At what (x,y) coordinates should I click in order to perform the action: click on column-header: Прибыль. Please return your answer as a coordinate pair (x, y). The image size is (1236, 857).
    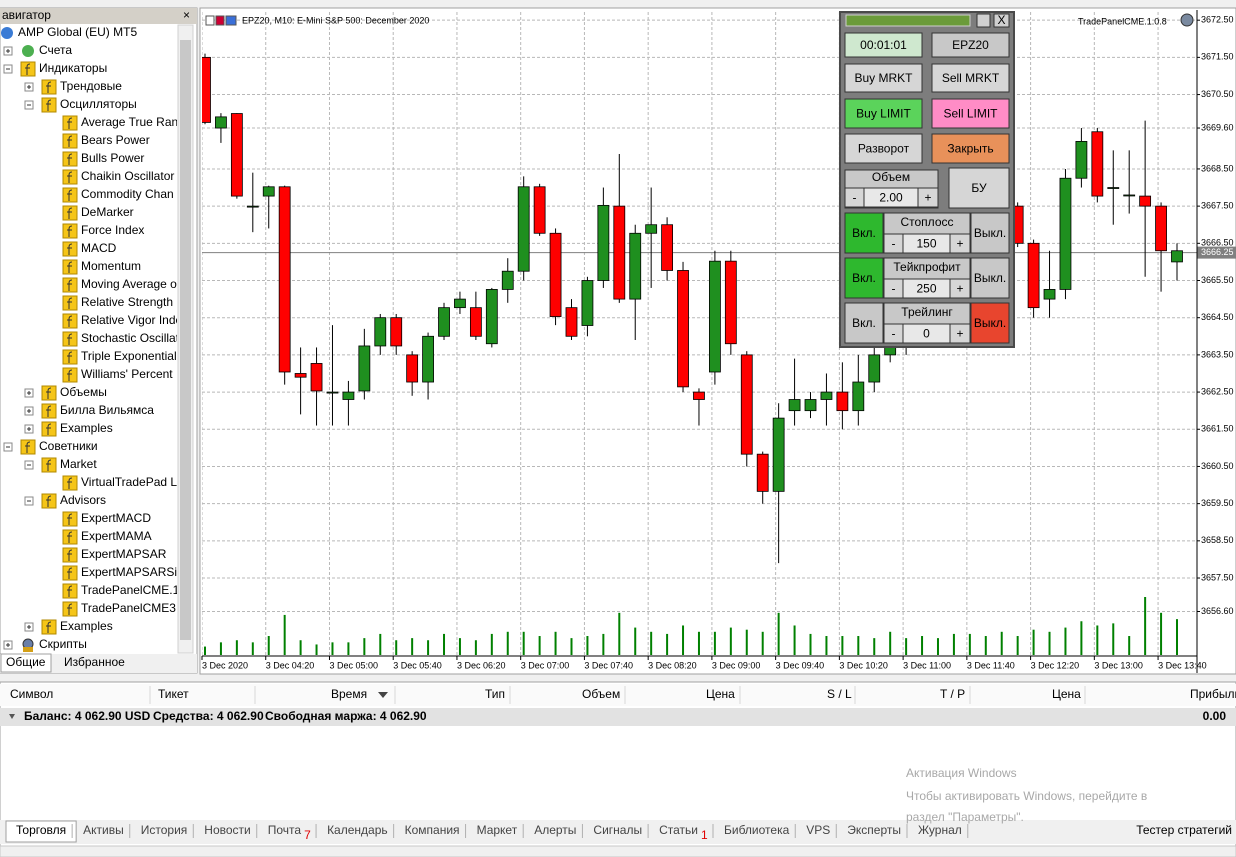
    Looking at the image, I should click on (1213, 694).